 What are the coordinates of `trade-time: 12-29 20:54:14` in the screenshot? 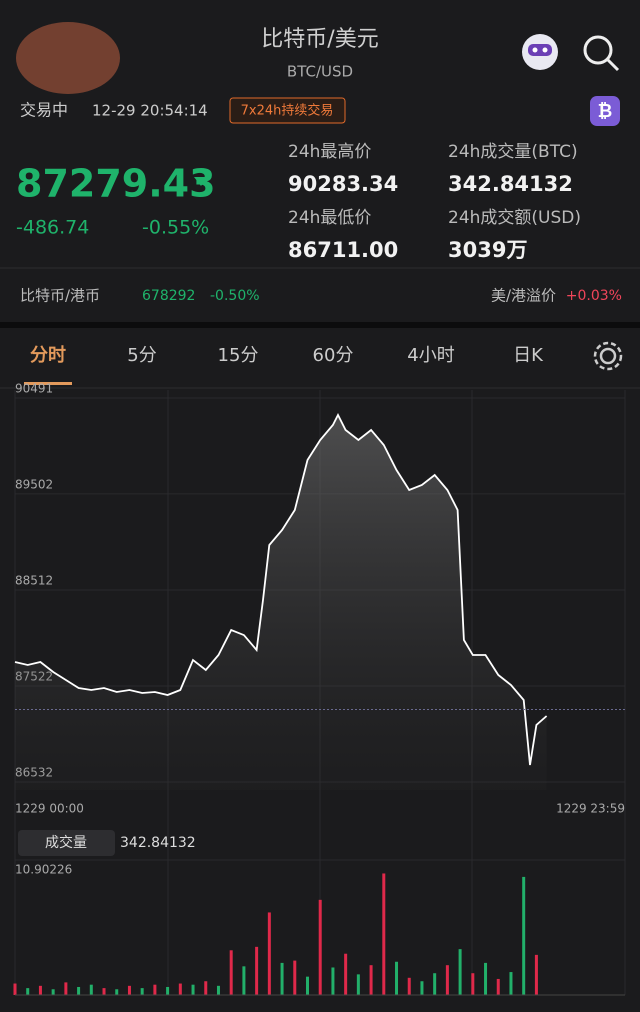 It's located at (150, 111).